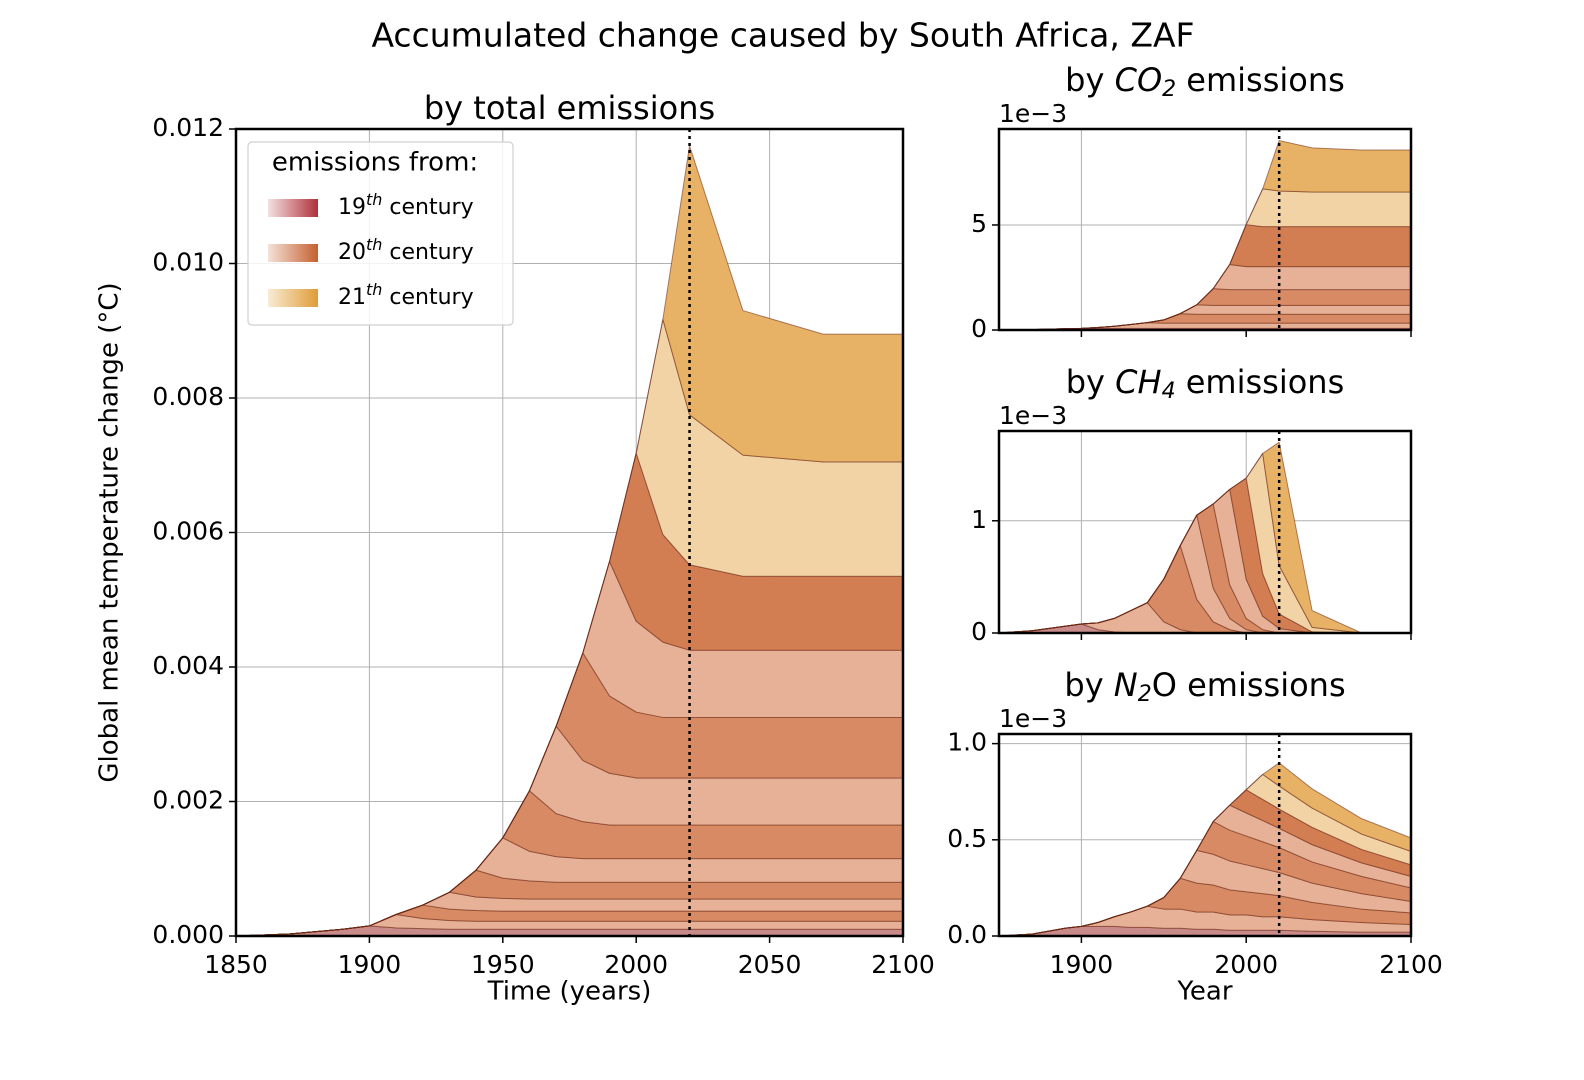 The image size is (1584, 1080). Describe the element at coordinates (967, 934) in the screenshot. I see `y-tick-label: 0.0` at that location.